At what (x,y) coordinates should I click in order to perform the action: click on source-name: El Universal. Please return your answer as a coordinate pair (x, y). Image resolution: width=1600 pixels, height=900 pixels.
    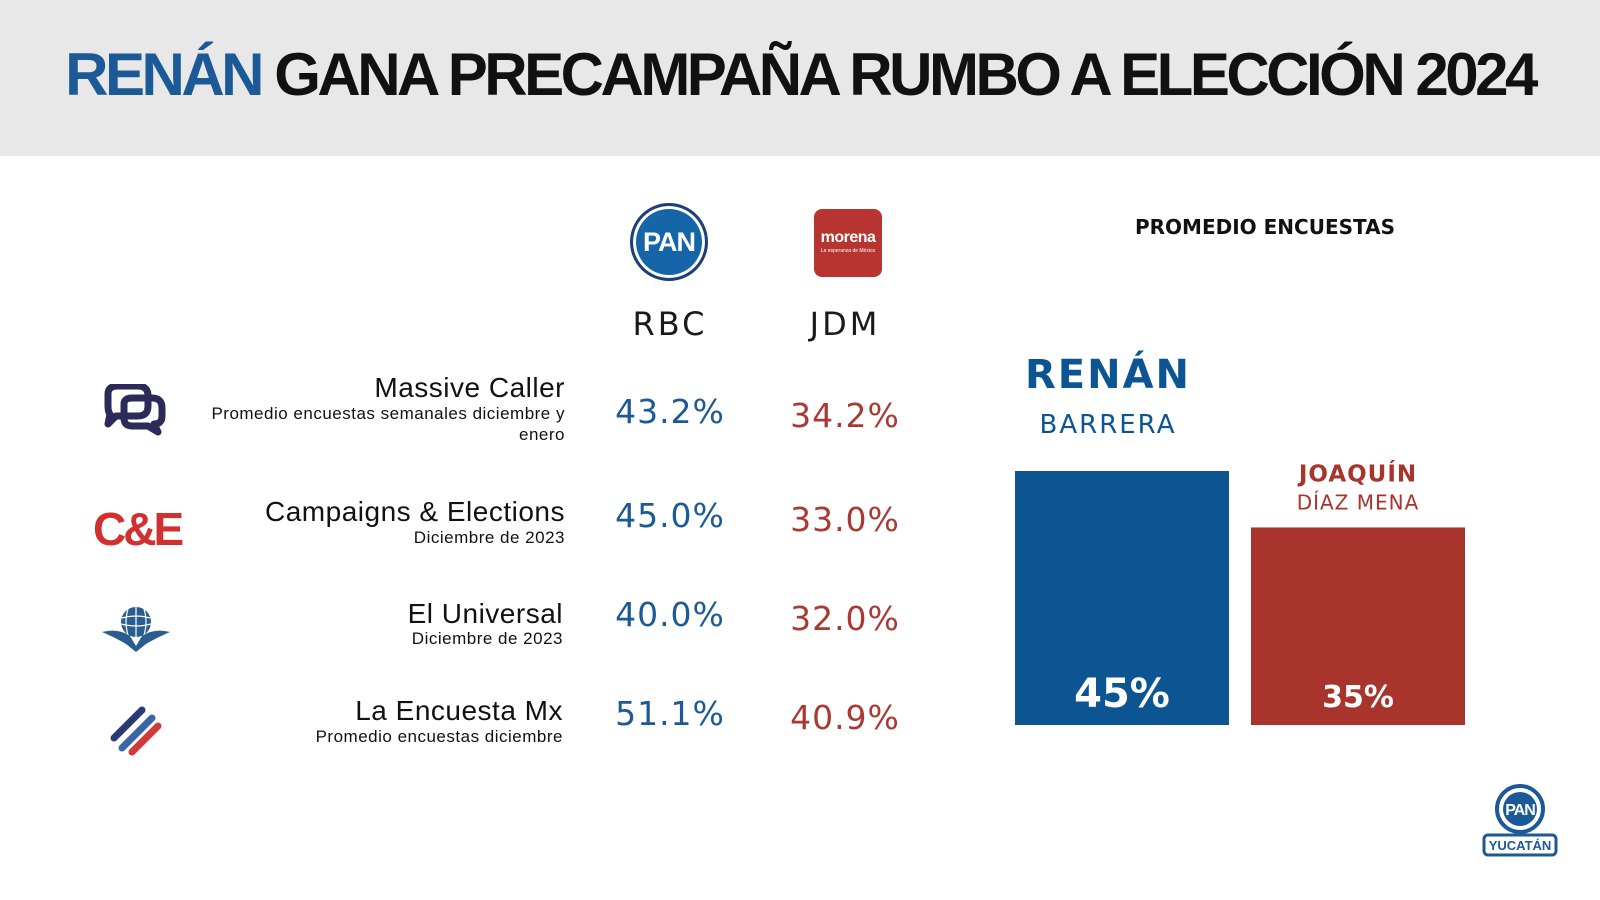
    Looking at the image, I should click on (485, 613).